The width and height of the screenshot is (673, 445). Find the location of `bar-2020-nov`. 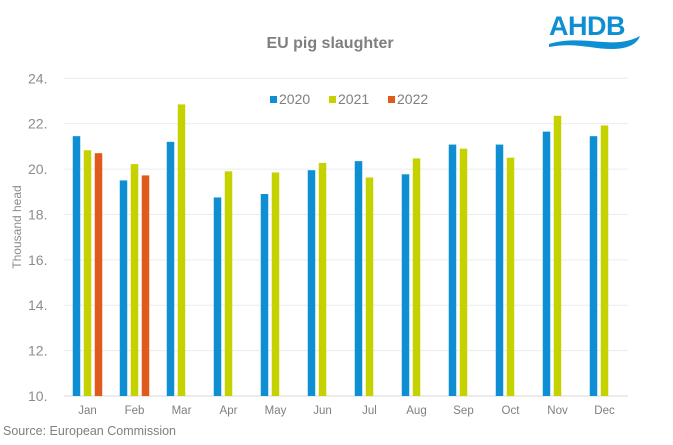

bar-2020-nov is located at coordinates (546, 263).